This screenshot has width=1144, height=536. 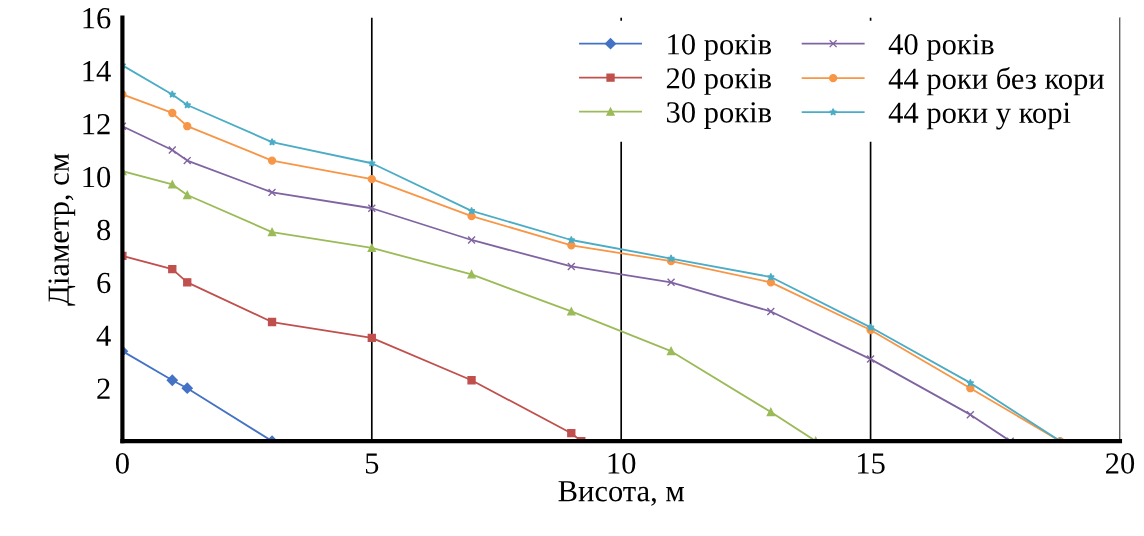 I want to click on legend-label: 20 років, so click(x=718, y=81).